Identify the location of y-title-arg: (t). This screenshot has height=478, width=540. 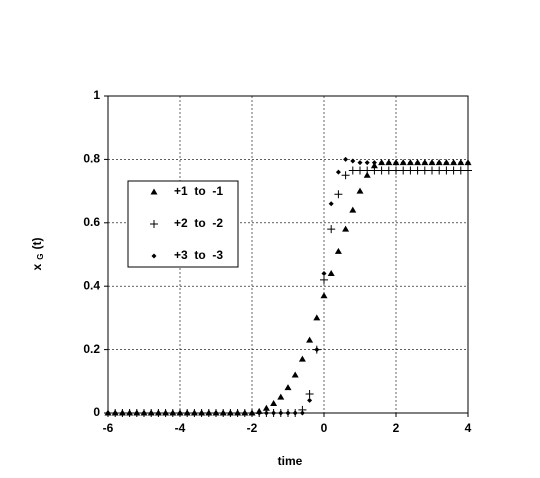
(37, 244).